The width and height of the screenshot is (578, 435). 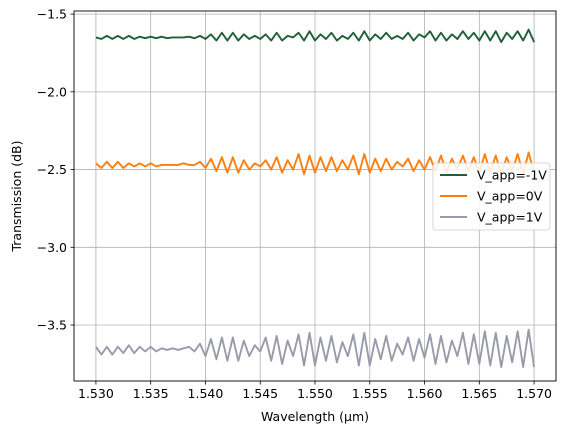 What do you see at coordinates (151, 393) in the screenshot?
I see `x-tick-label: 1.535` at bounding box center [151, 393].